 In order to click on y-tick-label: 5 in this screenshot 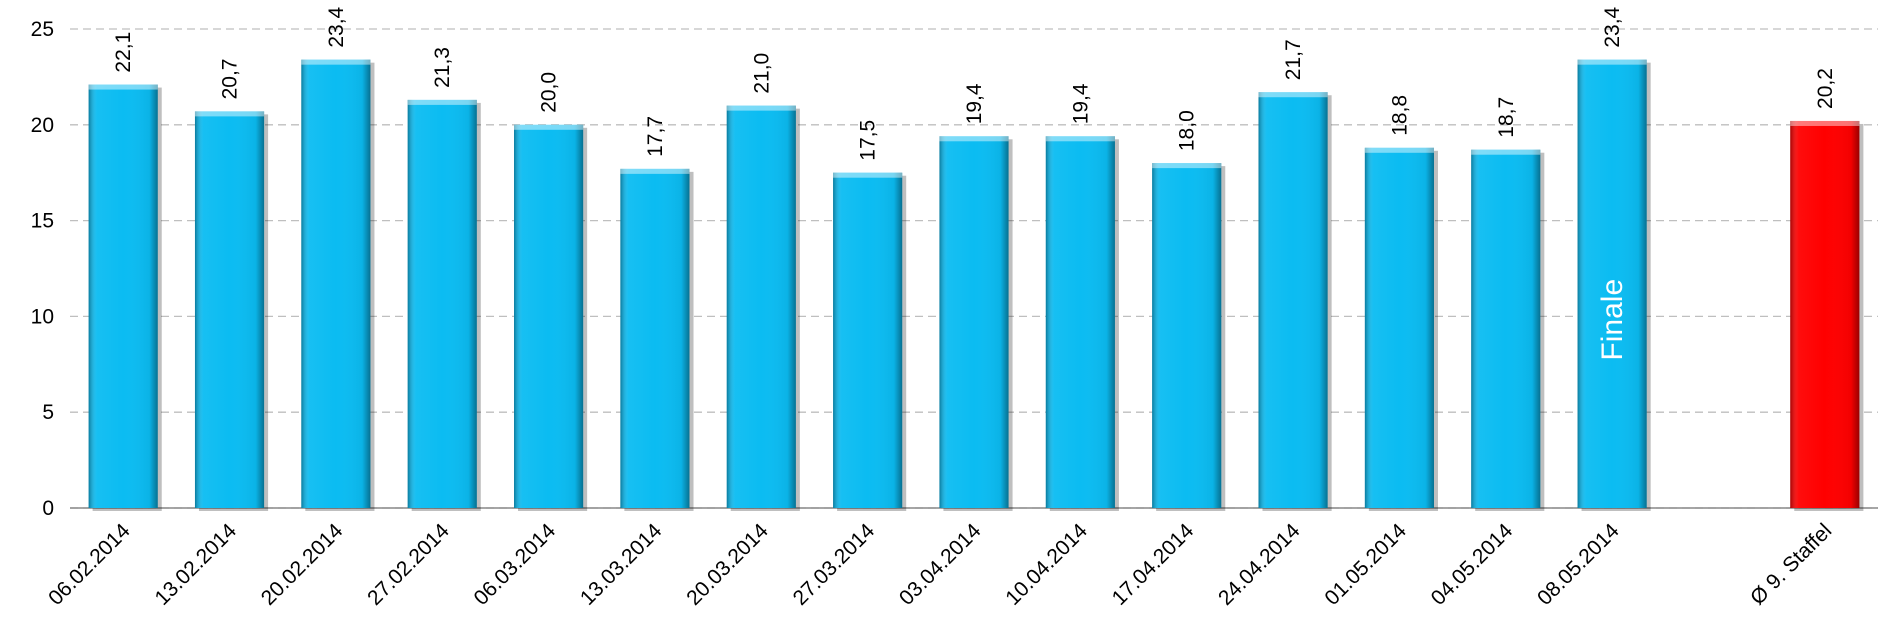, I will do `click(48, 412)`.